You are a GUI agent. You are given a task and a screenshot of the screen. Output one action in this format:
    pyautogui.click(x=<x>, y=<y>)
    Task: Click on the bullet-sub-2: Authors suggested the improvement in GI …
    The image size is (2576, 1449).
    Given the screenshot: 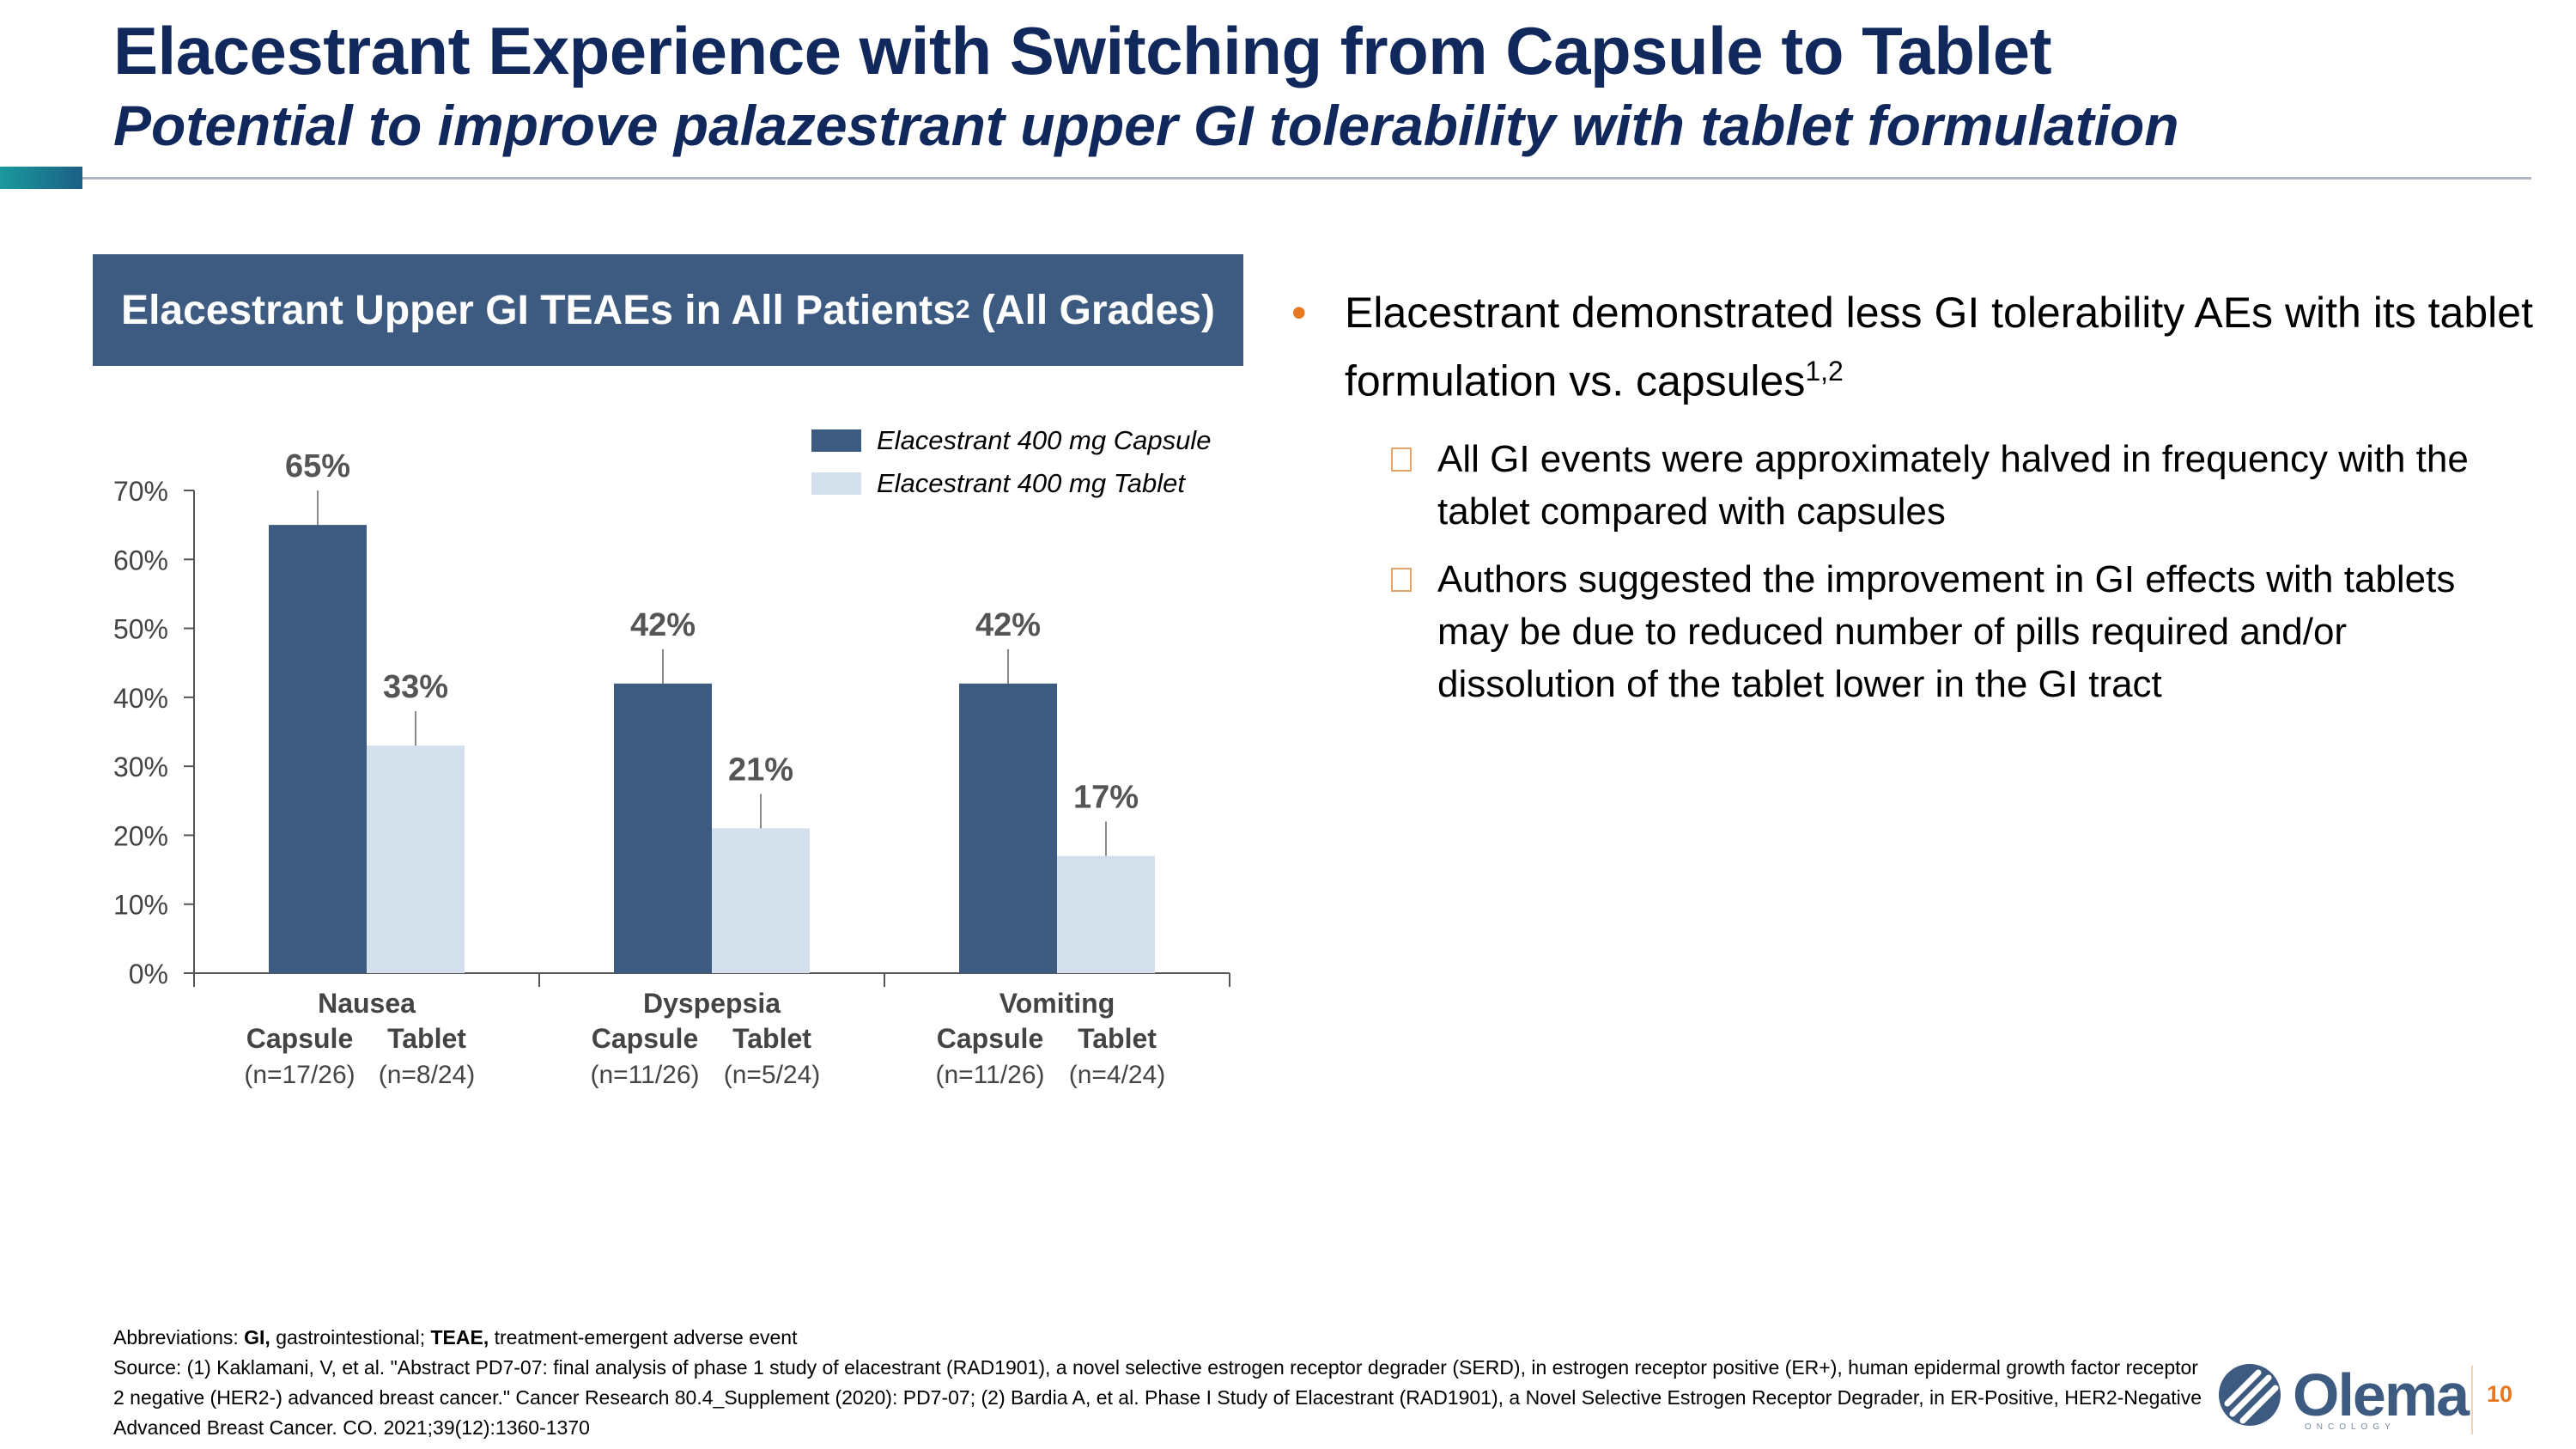 What is the action you would take?
    pyautogui.click(x=1962, y=631)
    